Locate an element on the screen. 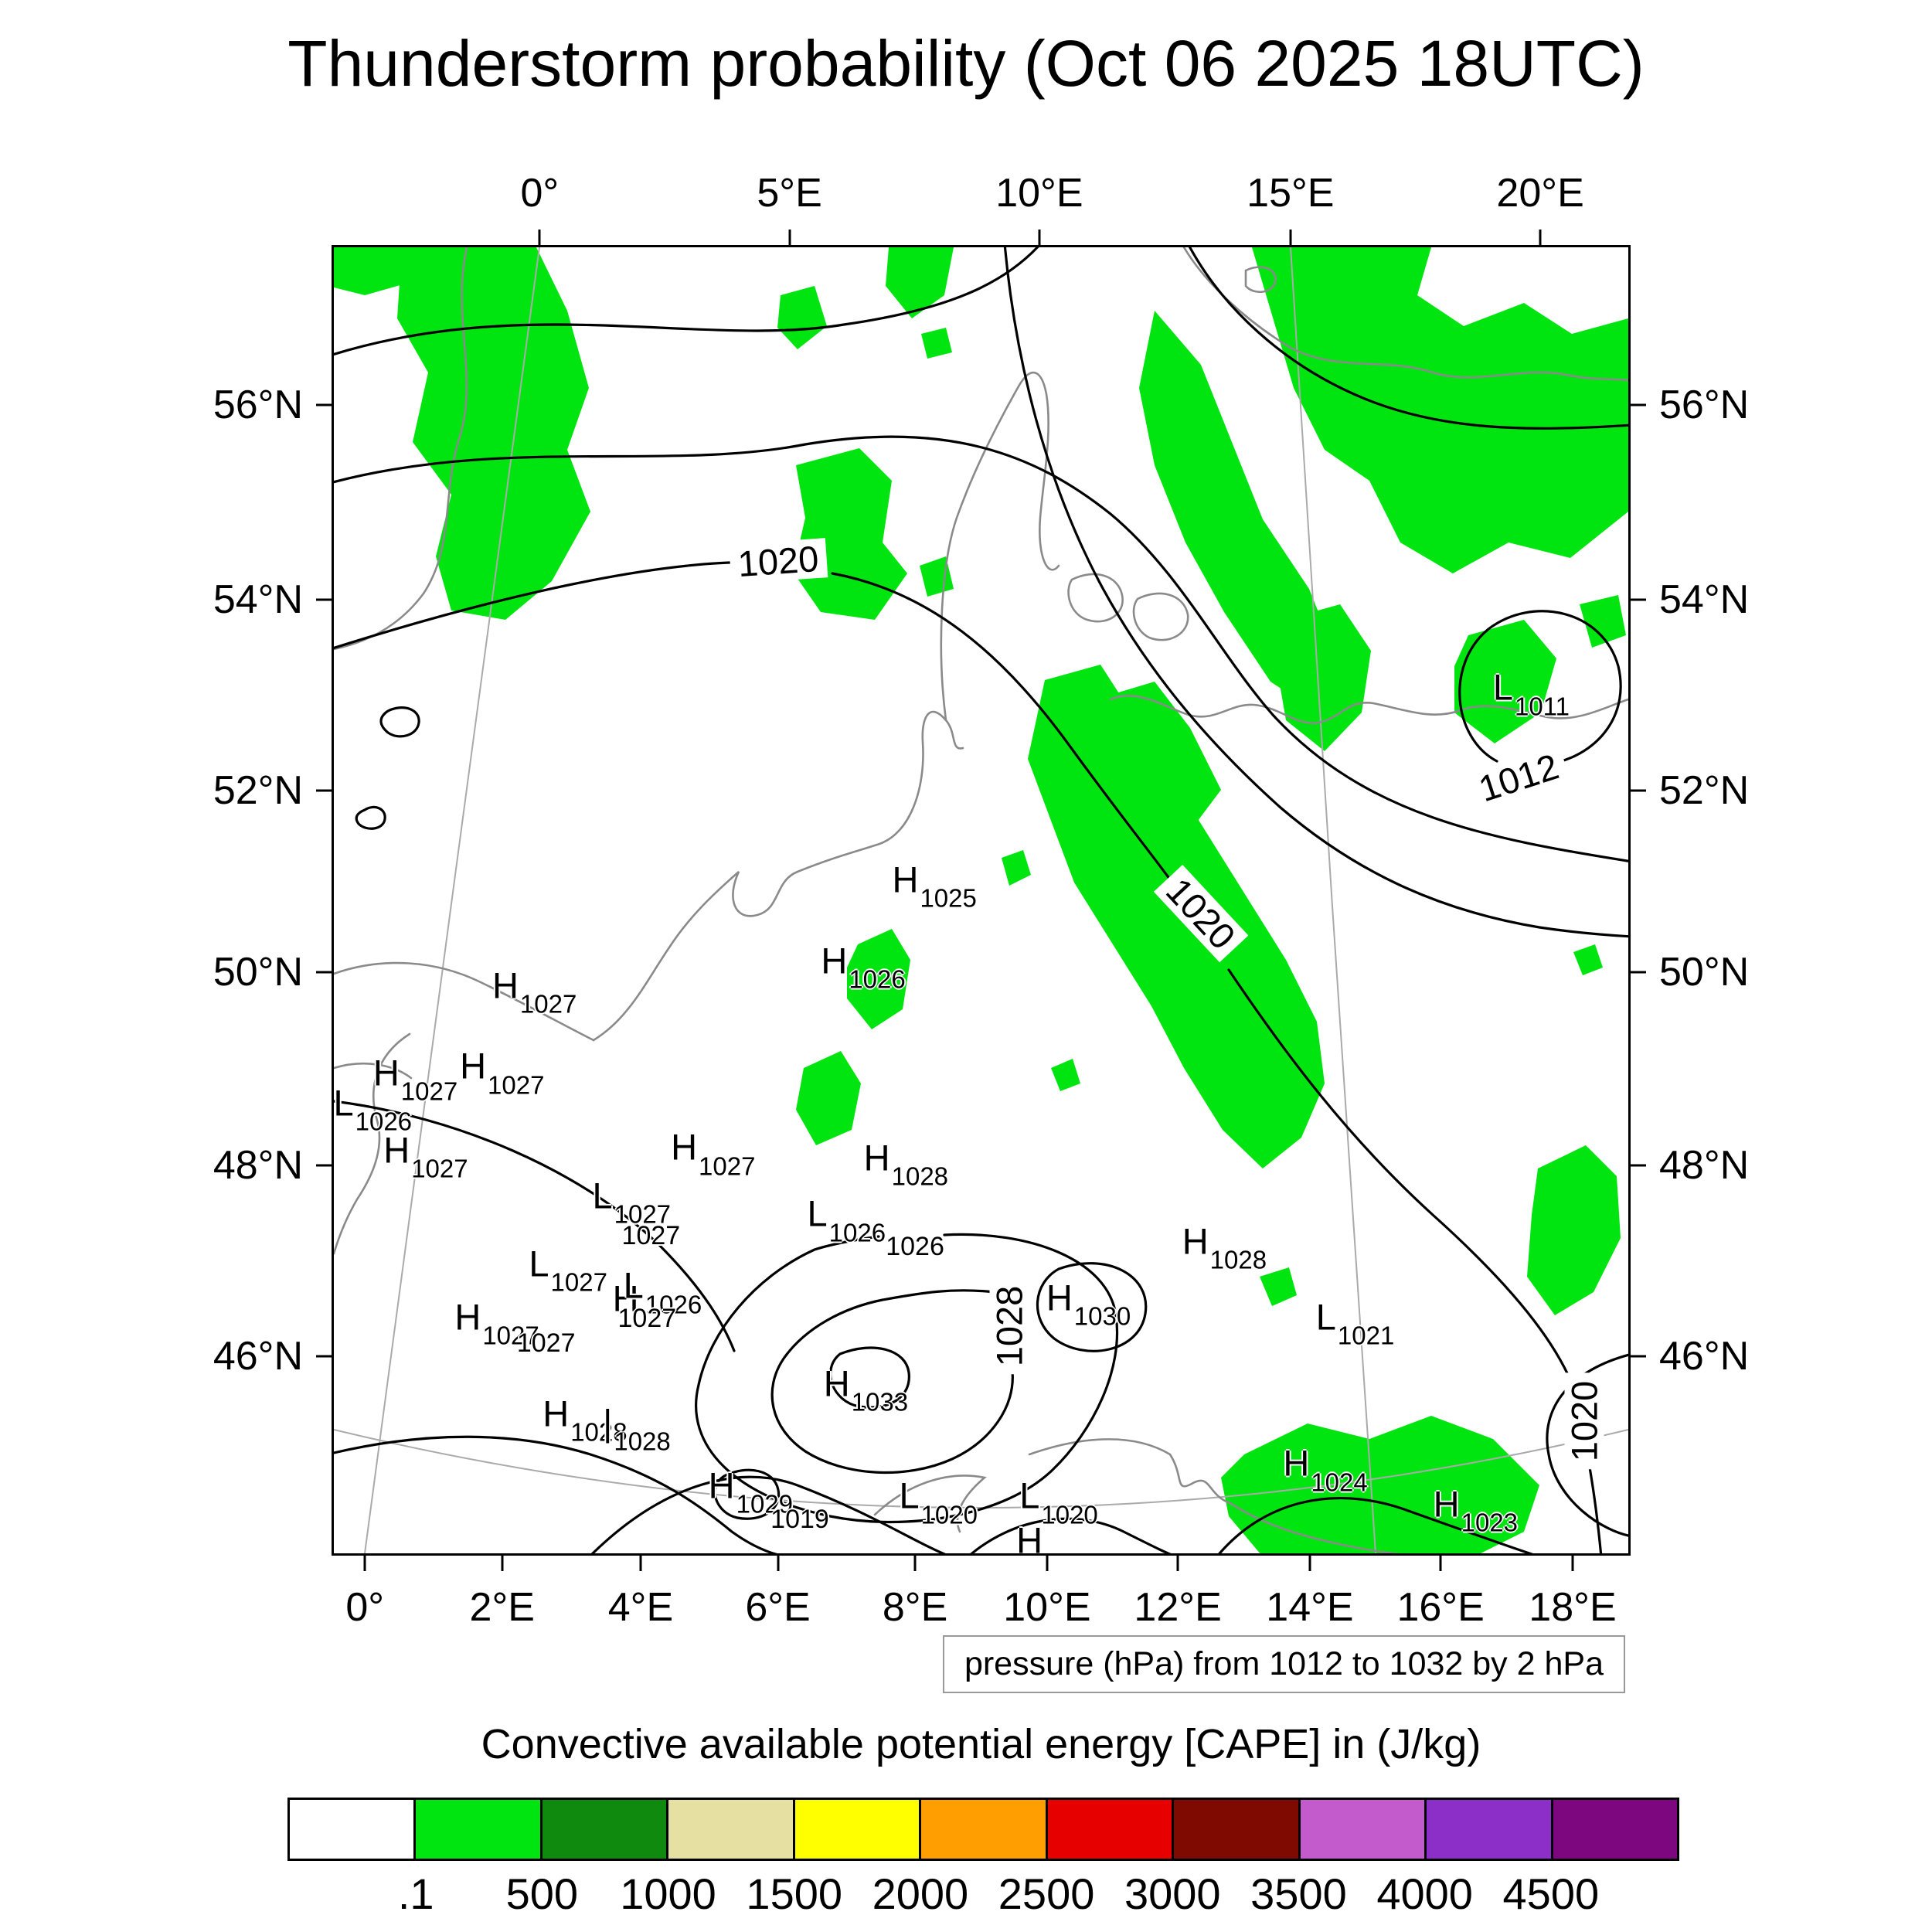 This screenshot has width=1932, height=1932. pressure-value-label: 1026 is located at coordinates (915, 1246).